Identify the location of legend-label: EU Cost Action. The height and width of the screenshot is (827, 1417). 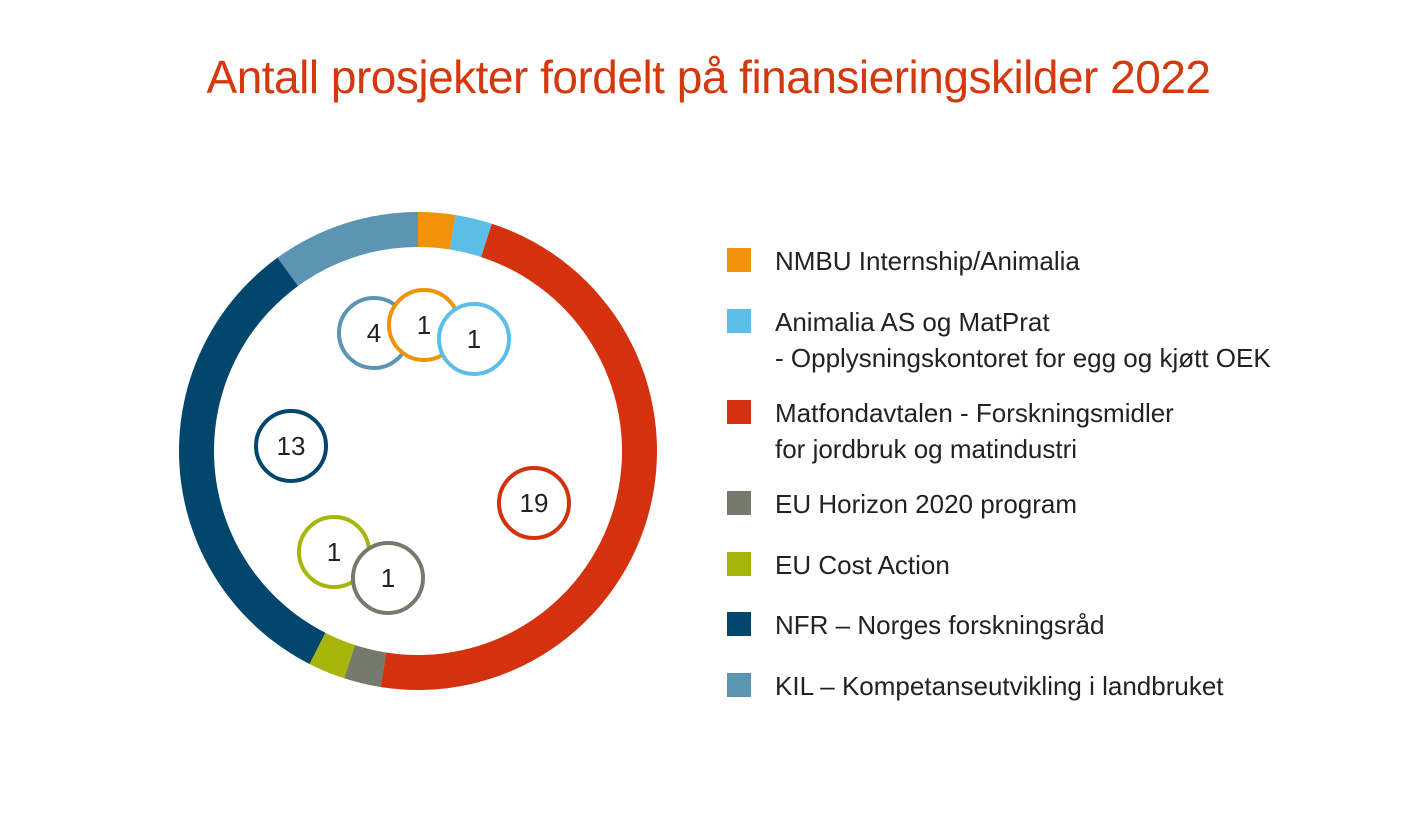
(862, 565).